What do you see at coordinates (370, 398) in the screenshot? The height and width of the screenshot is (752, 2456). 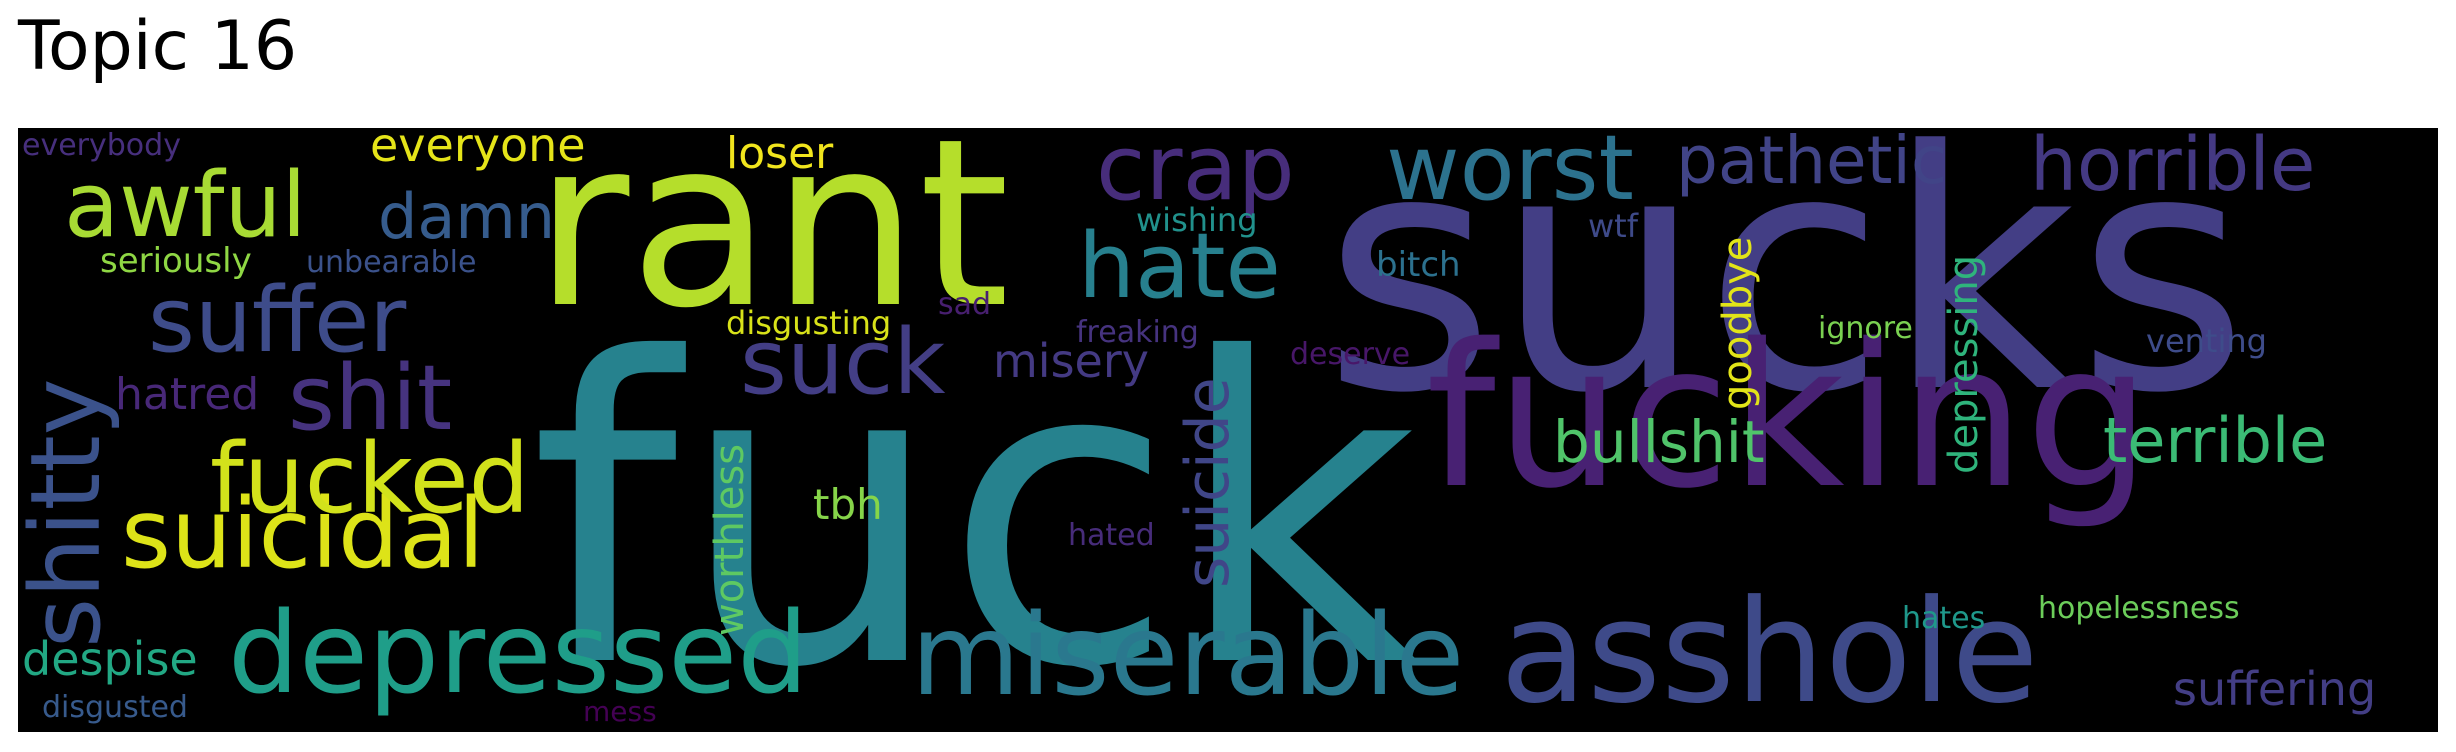 I see `word-shit: shit` at bounding box center [370, 398].